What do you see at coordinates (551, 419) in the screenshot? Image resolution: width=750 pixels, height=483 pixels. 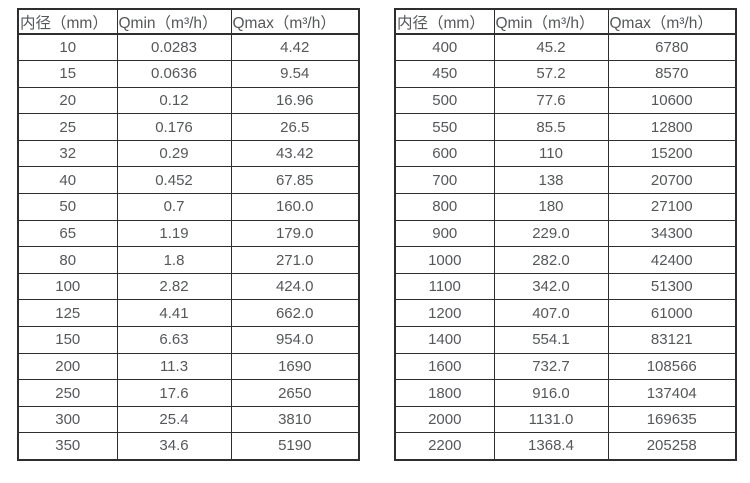 I see `table-cell: 1131.0` at bounding box center [551, 419].